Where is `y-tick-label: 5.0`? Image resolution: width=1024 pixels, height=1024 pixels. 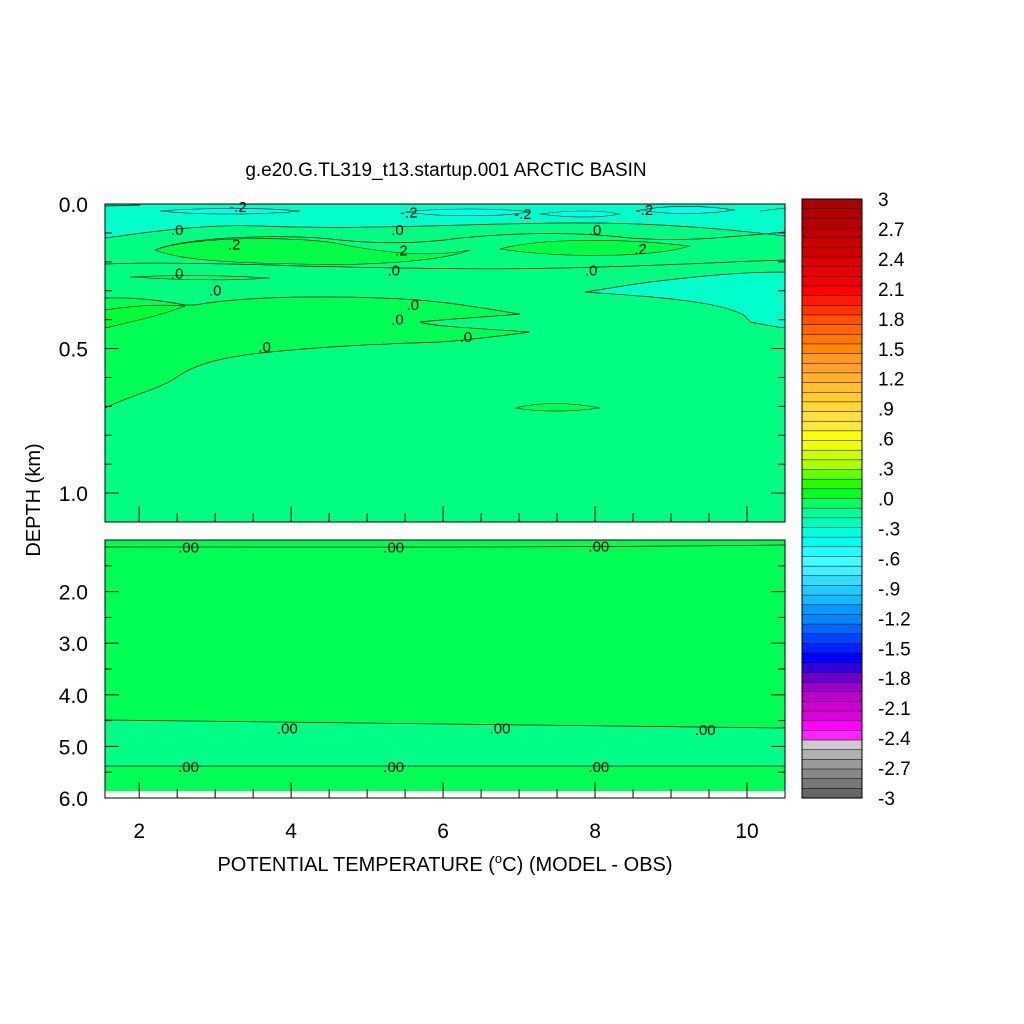
y-tick-label: 5.0 is located at coordinates (73, 747).